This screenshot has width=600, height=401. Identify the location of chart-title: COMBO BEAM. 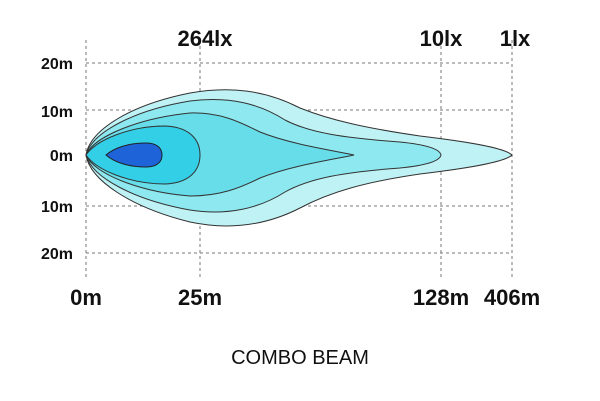
(300, 358).